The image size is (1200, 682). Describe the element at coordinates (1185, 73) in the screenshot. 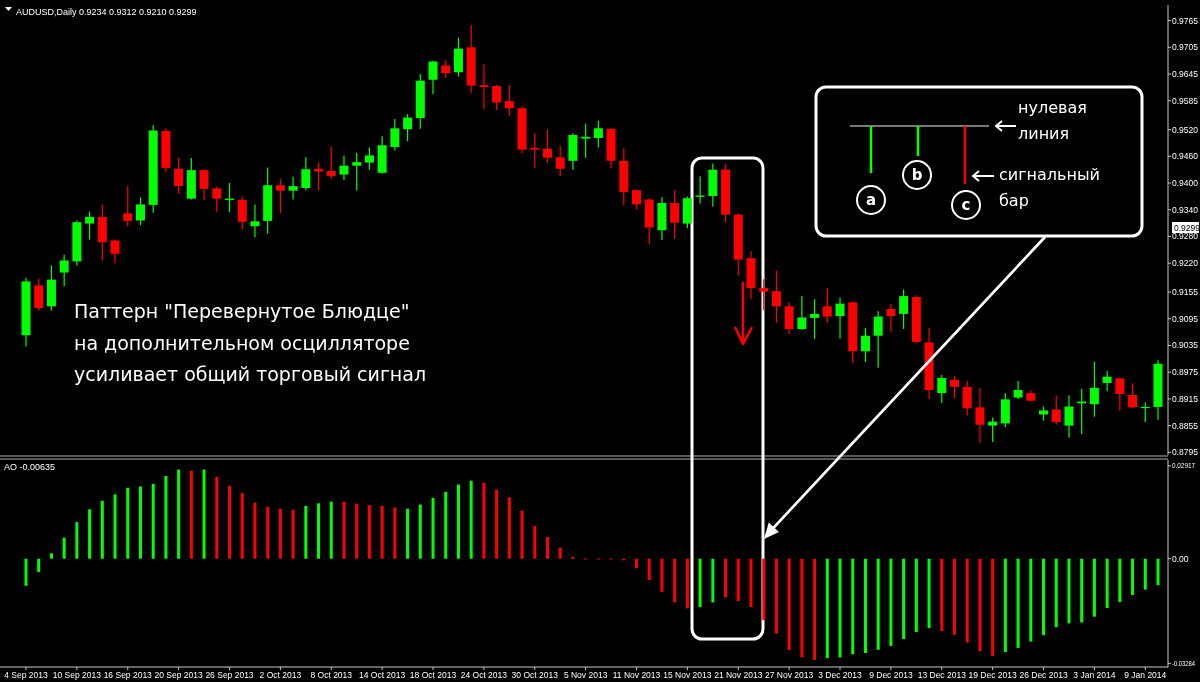

I see `y-tick-label: 0.9645` at that location.